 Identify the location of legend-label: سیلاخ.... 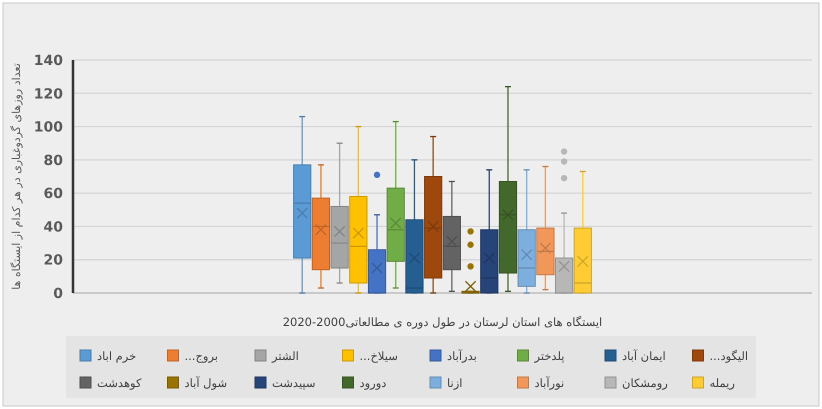
(379, 356).